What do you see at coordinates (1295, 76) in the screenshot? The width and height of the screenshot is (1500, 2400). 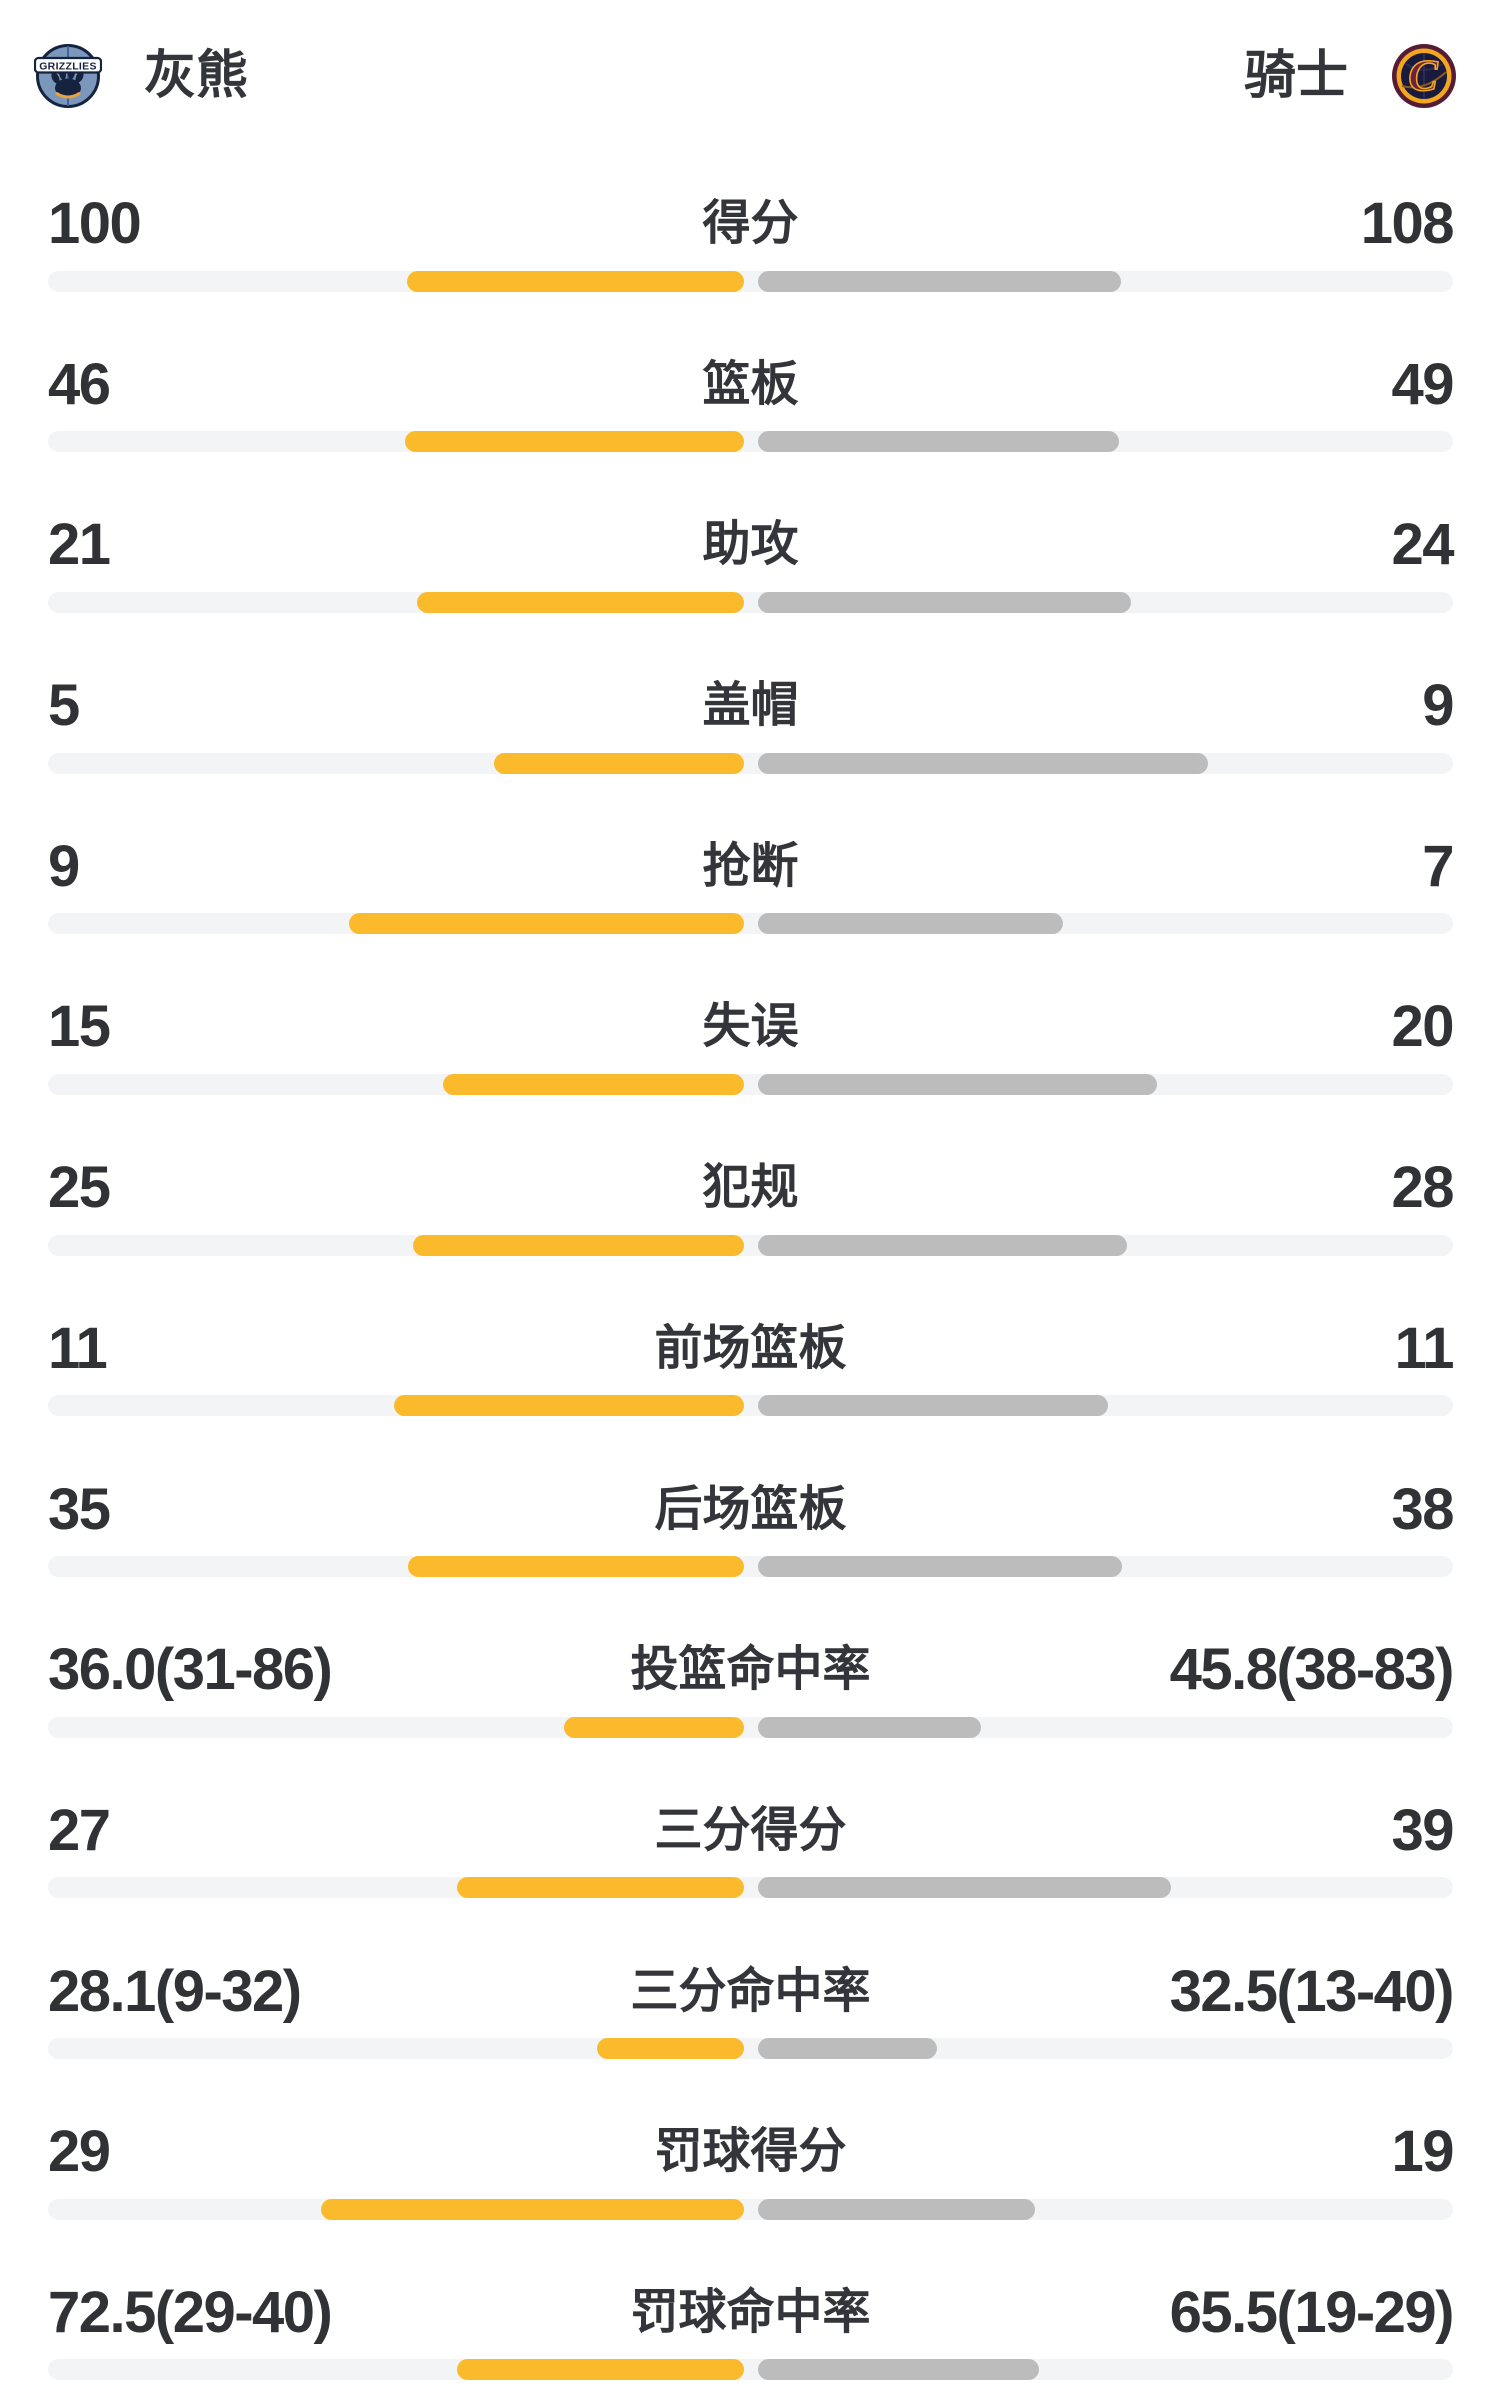 I see `team-away-name: 骑士` at bounding box center [1295, 76].